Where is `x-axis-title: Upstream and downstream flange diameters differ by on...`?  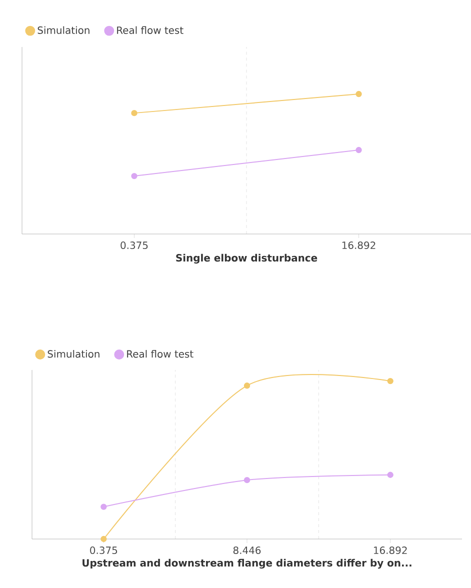 x-axis-title: Upstream and downstream flange diameters differ by on... is located at coordinates (247, 563).